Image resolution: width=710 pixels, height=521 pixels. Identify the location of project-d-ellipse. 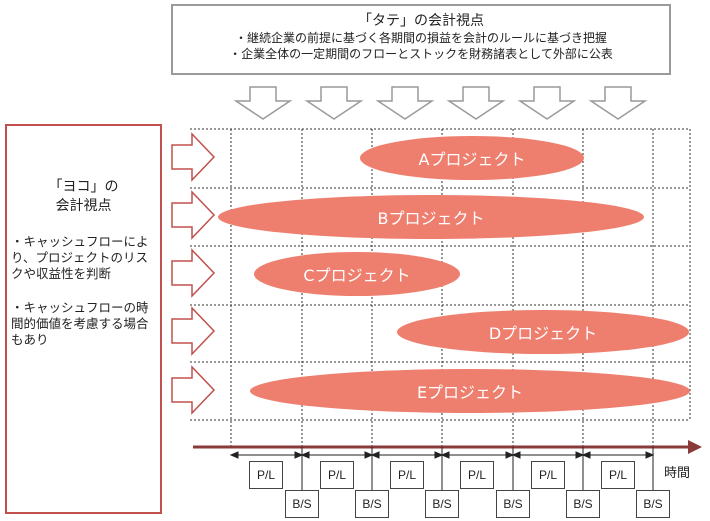
(543, 332).